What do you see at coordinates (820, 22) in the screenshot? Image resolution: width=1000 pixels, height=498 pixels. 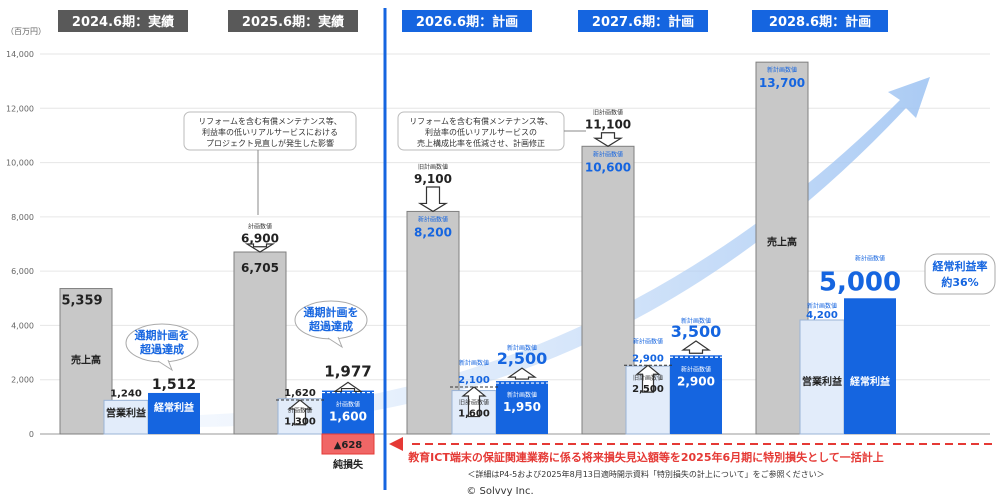 I see `period-header-label: 2028.6期：計画` at bounding box center [820, 22].